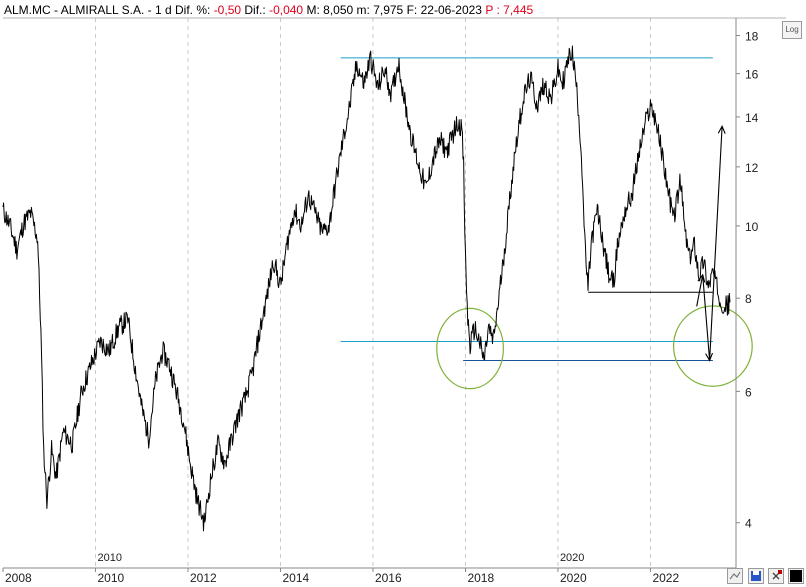  I want to click on x-tick-label: 2020, so click(573, 578).